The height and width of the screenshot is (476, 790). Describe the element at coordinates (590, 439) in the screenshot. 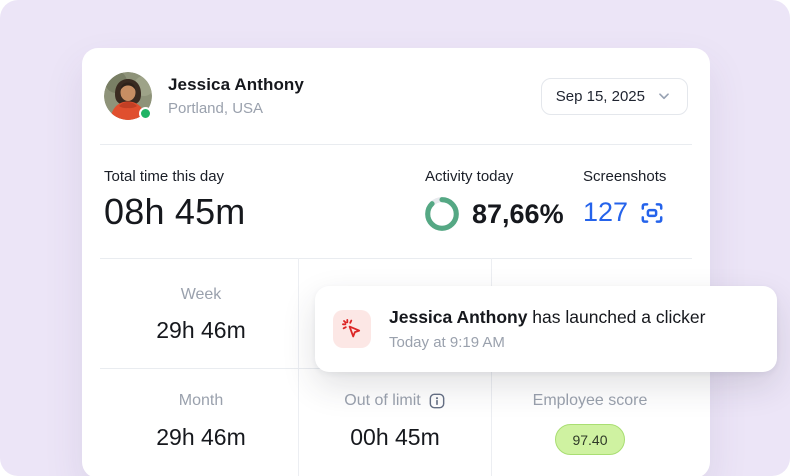

I see `employee-score-badge: 97.40` at that location.